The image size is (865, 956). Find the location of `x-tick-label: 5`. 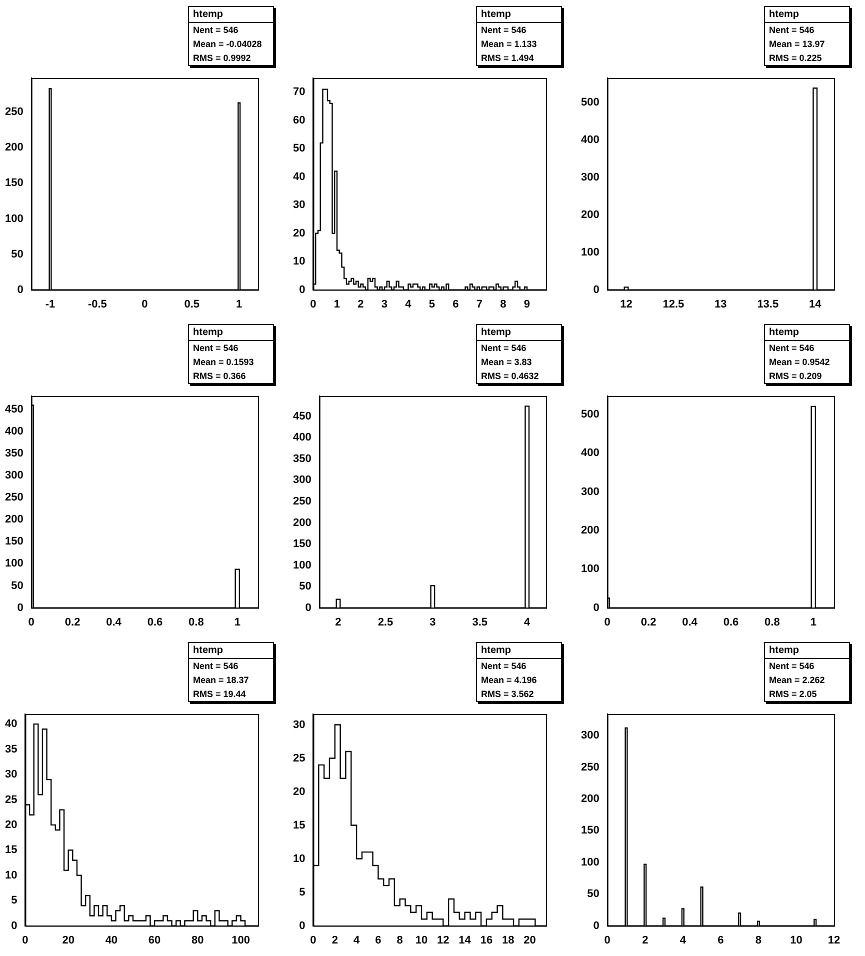

x-tick-label: 5 is located at coordinates (432, 304).